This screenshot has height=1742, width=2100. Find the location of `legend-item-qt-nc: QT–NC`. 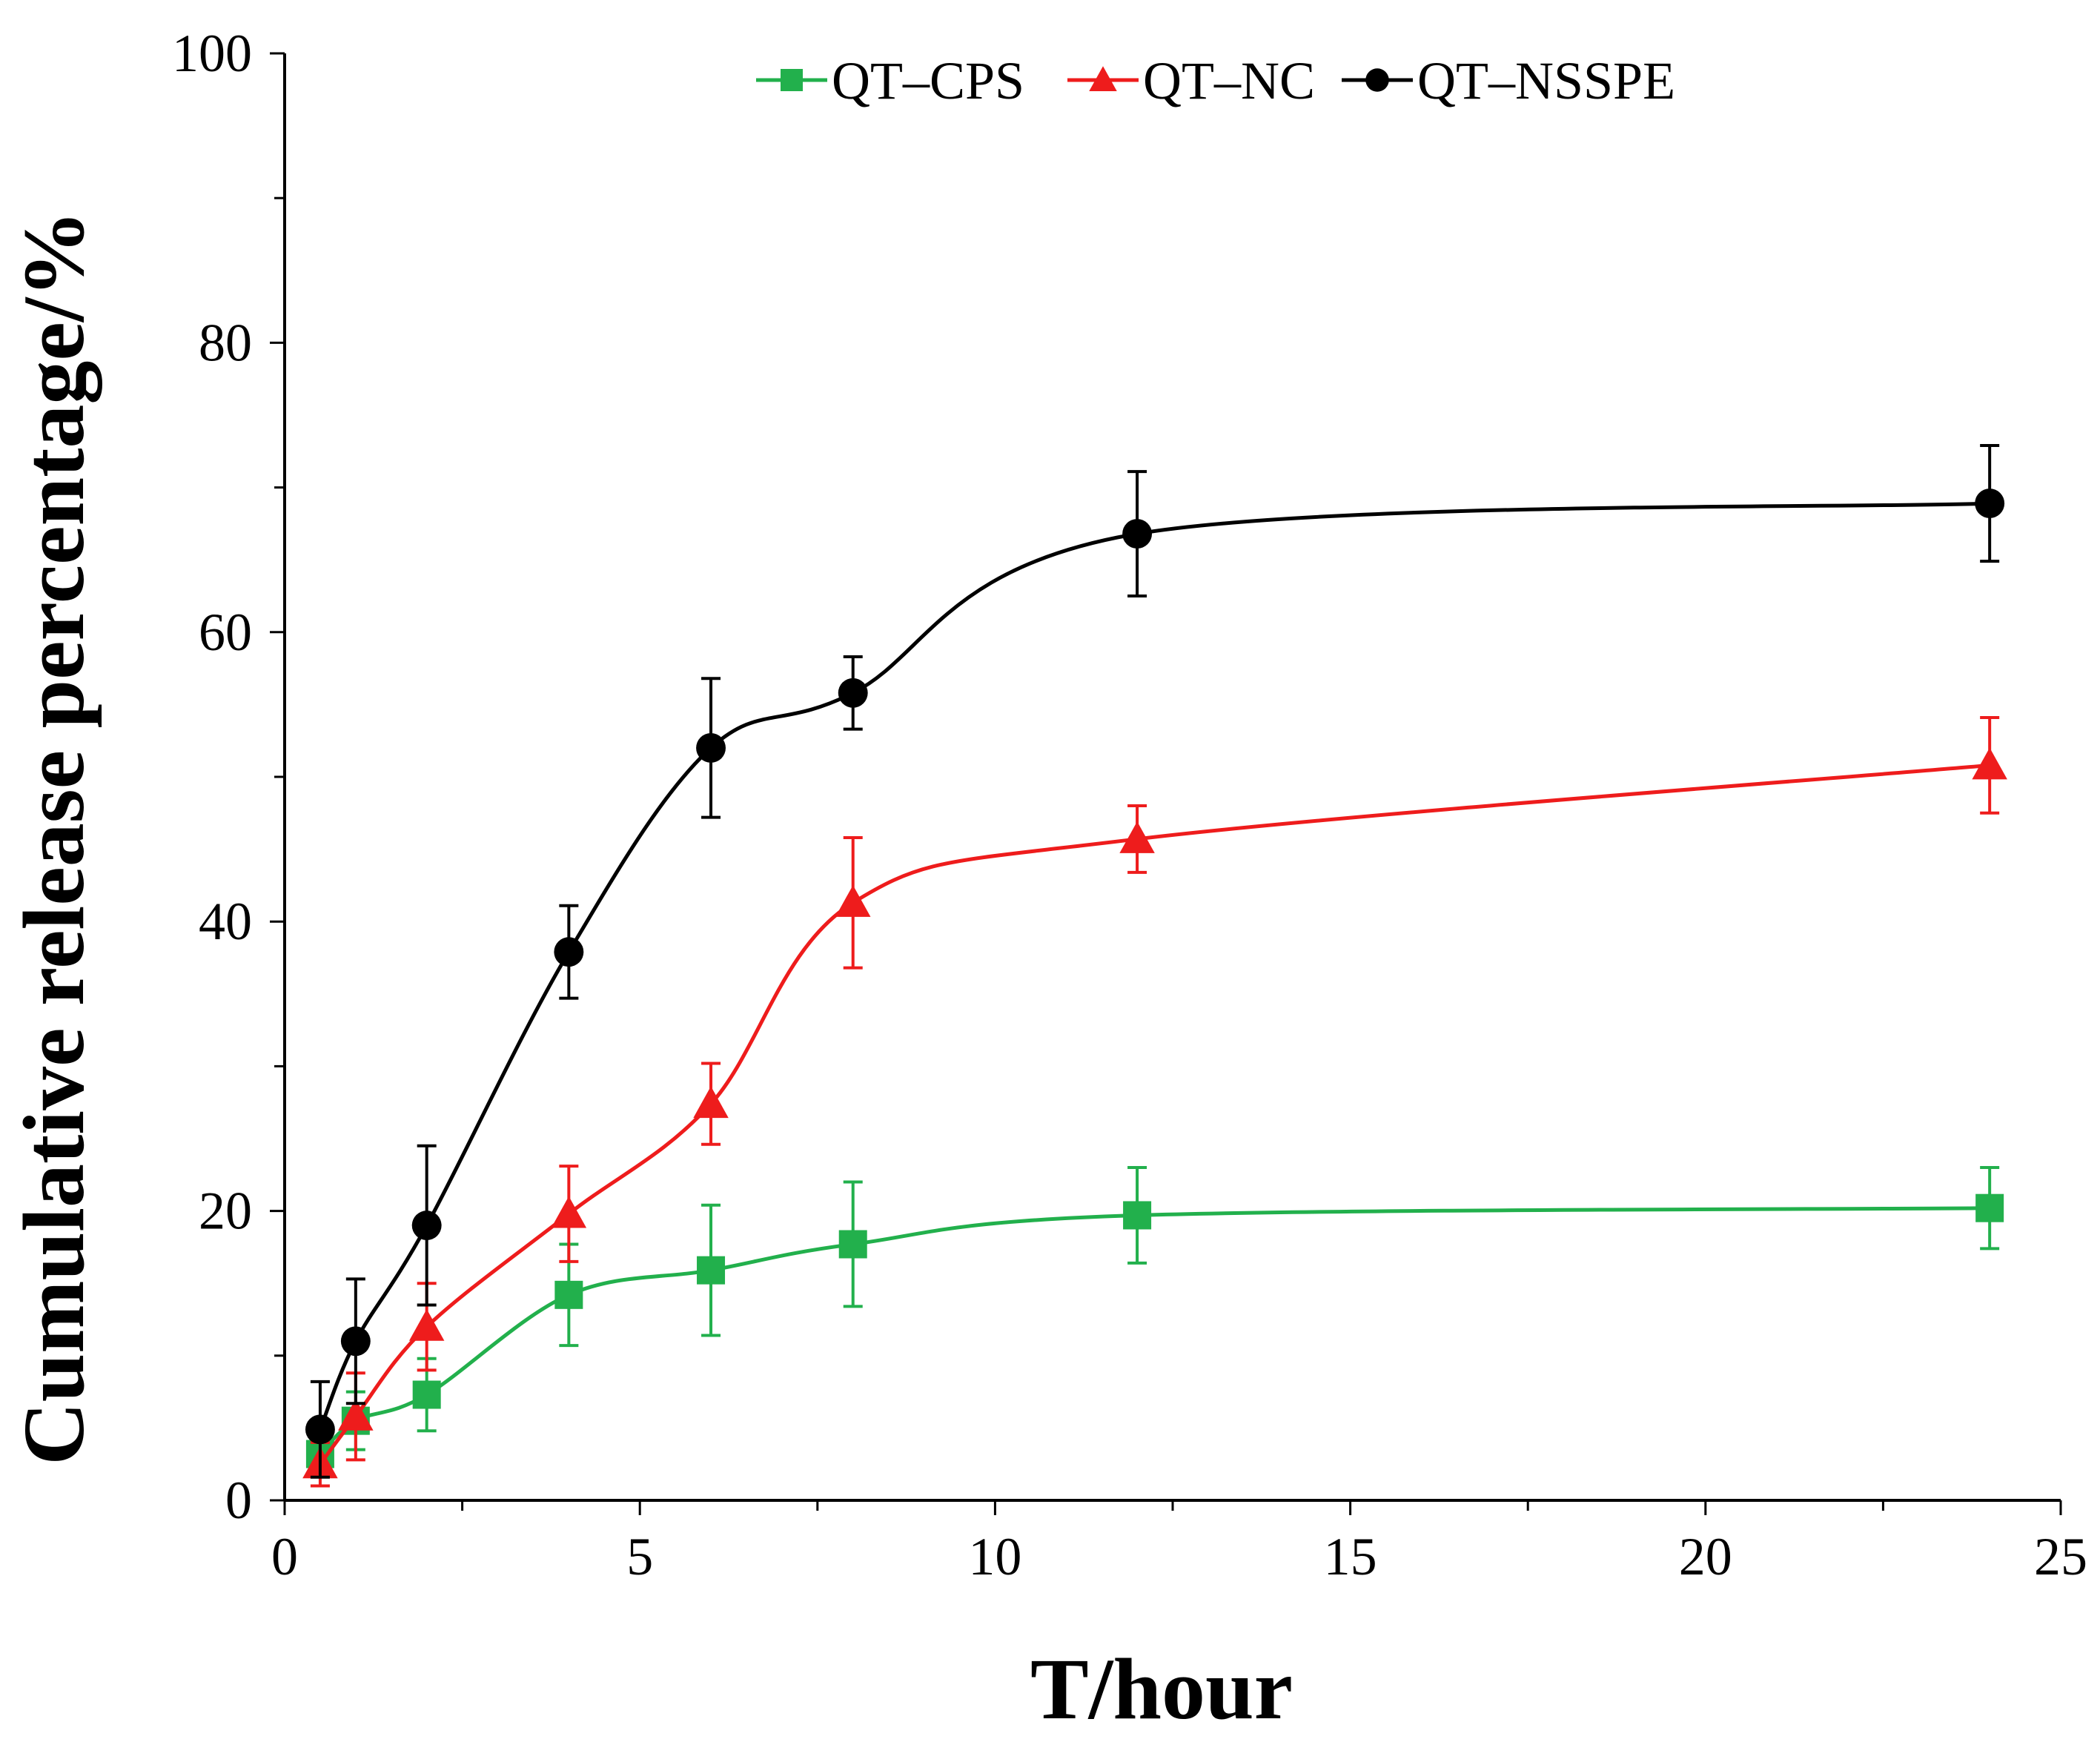

legend-item-qt-nc: QT–NC is located at coordinates (1191, 80).